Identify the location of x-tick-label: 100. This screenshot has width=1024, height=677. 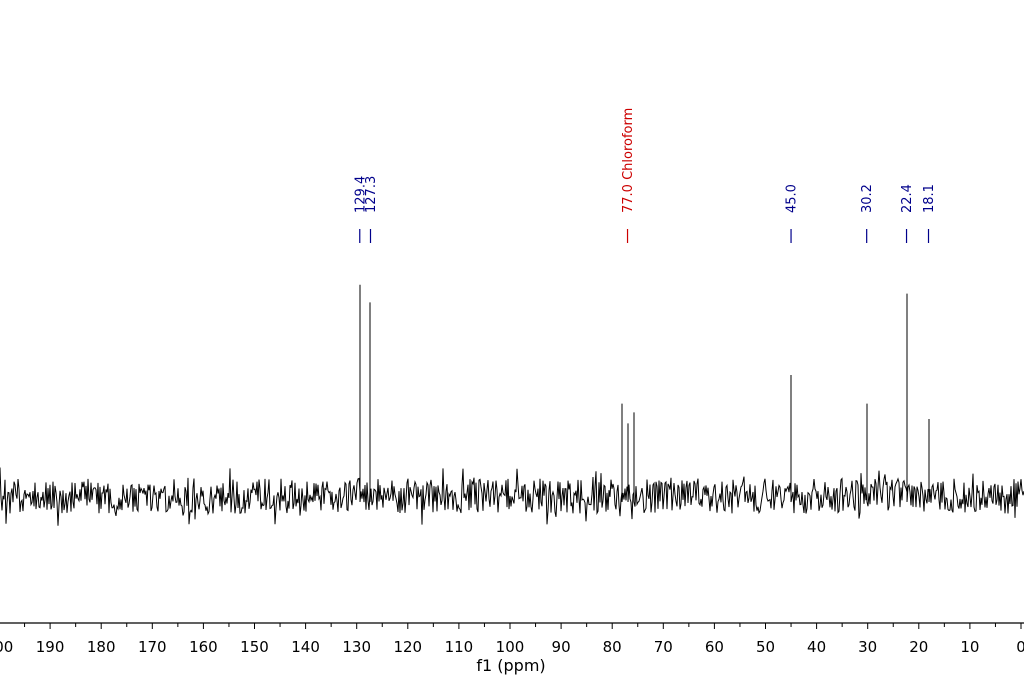
(510, 647).